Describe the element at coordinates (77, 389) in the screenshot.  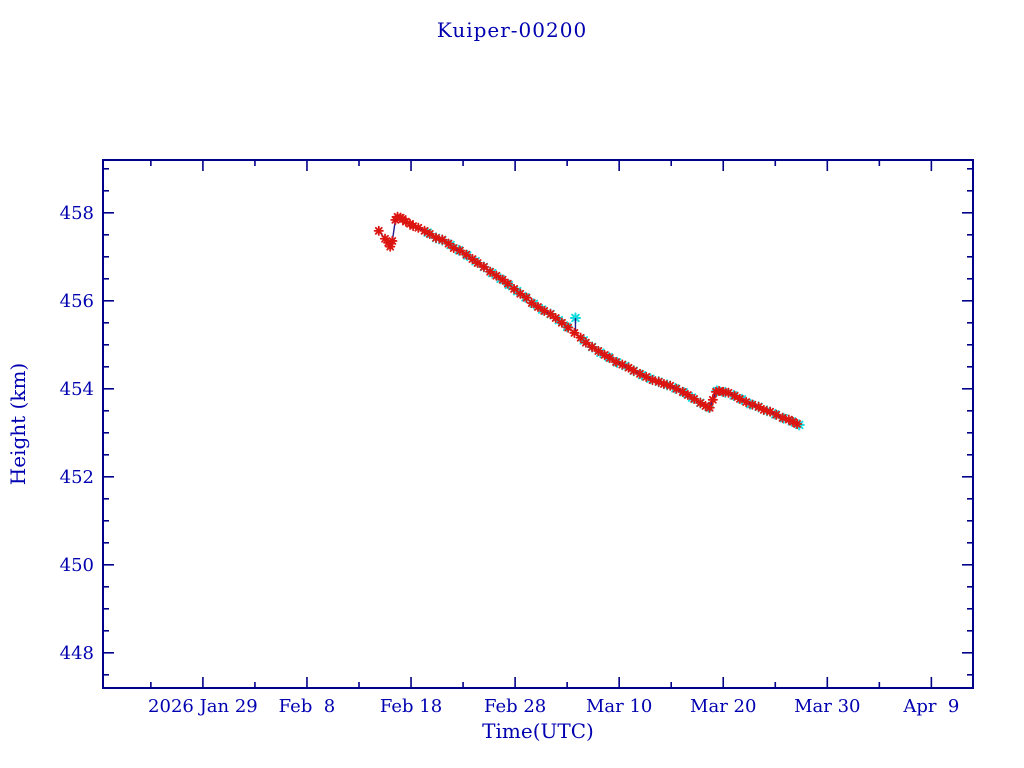
I see `y-tick-label: 454` at that location.